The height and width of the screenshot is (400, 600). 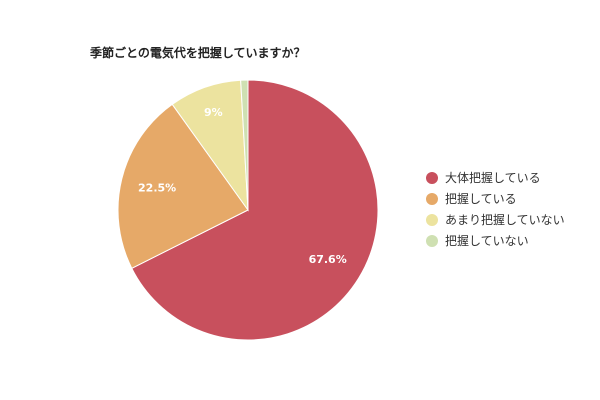 I want to click on legend-label-3: あまり把握していない, so click(x=505, y=219).